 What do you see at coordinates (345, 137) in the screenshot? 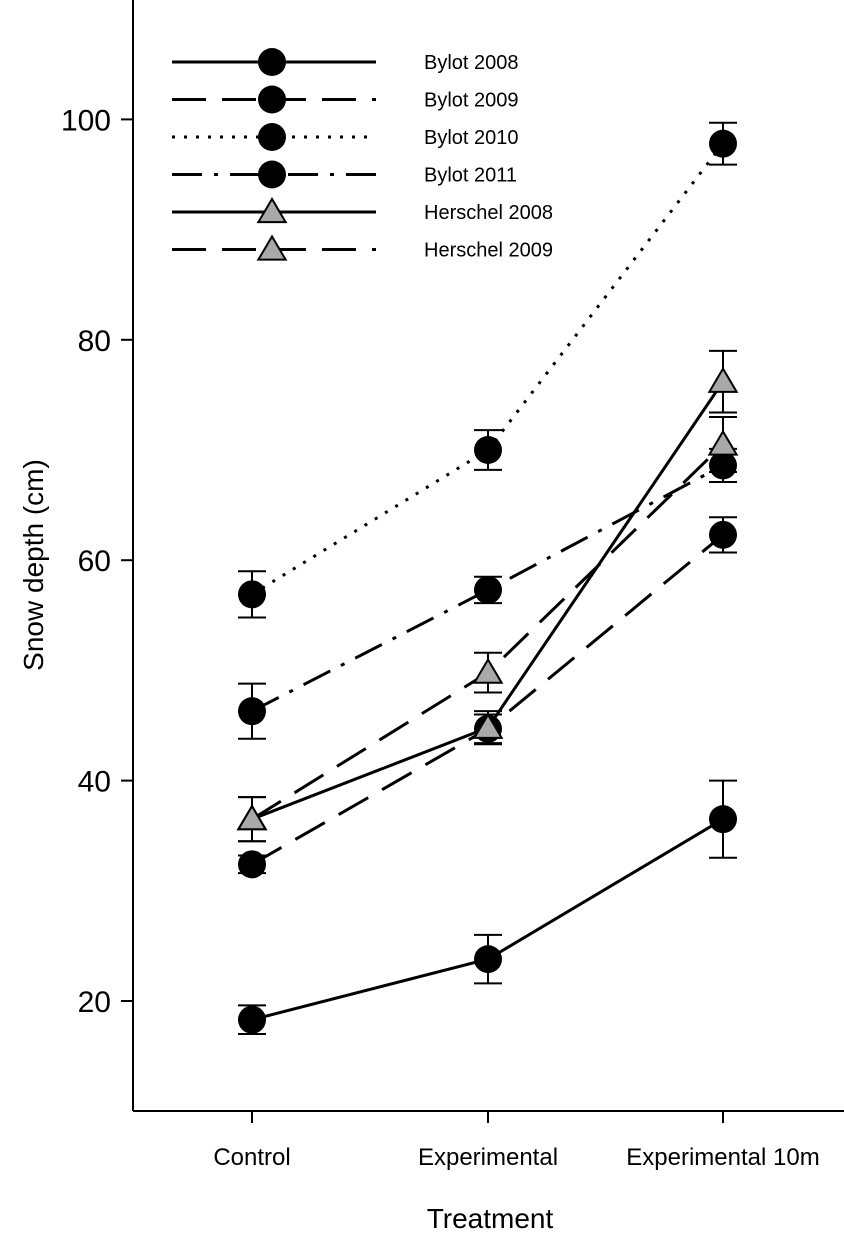
I see `legend-item: Bylot 2010` at bounding box center [345, 137].